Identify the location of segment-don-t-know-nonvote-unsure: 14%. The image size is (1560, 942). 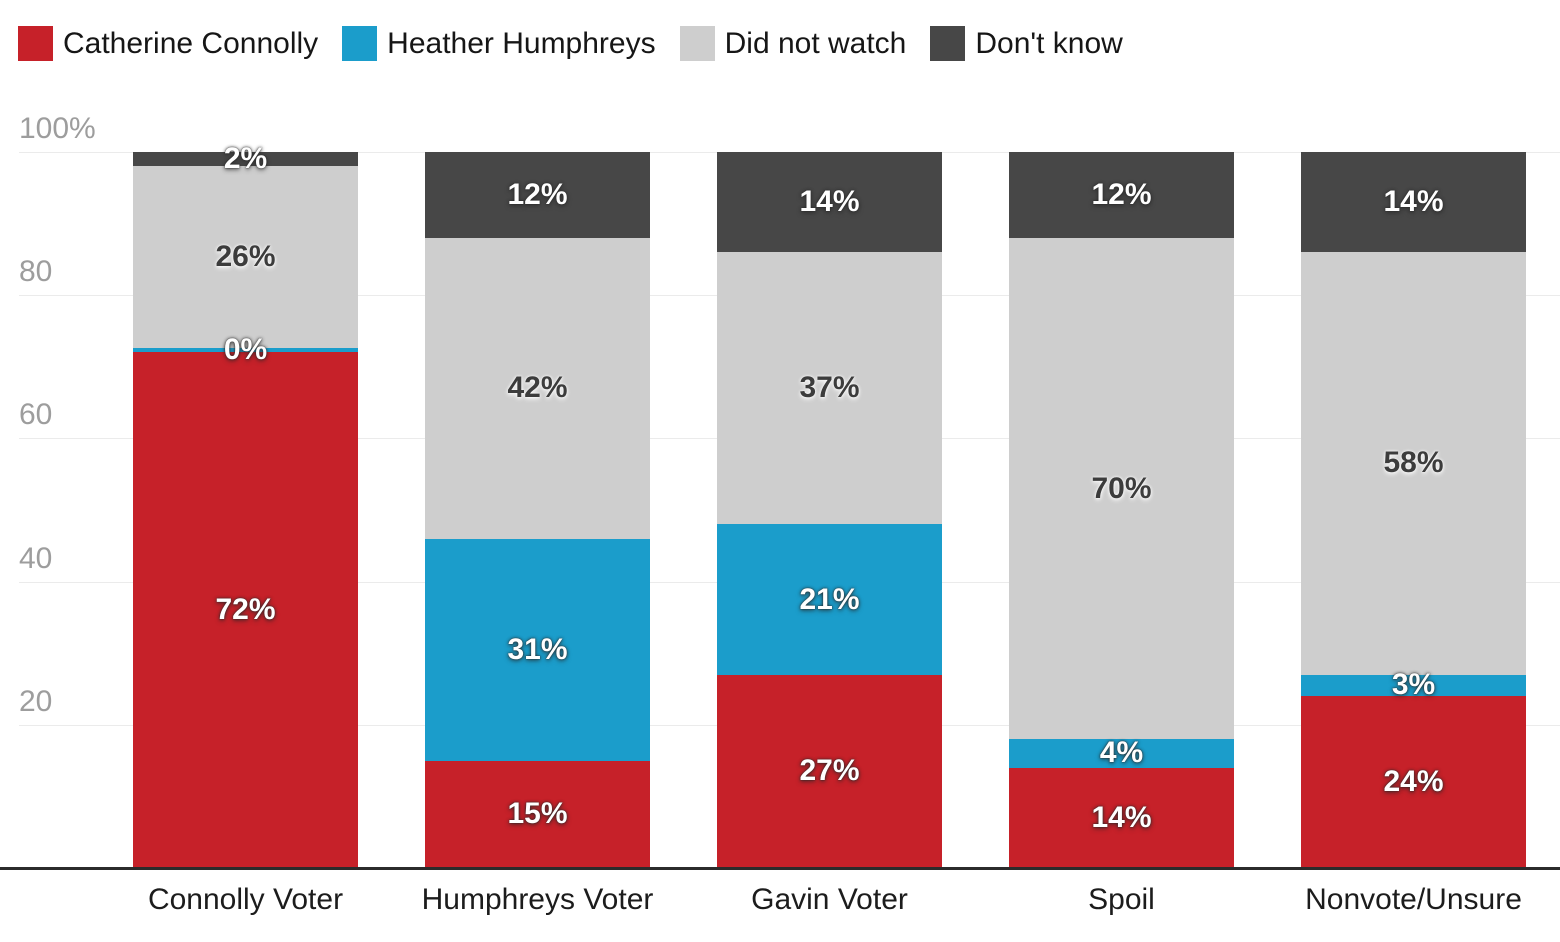
(1413, 202).